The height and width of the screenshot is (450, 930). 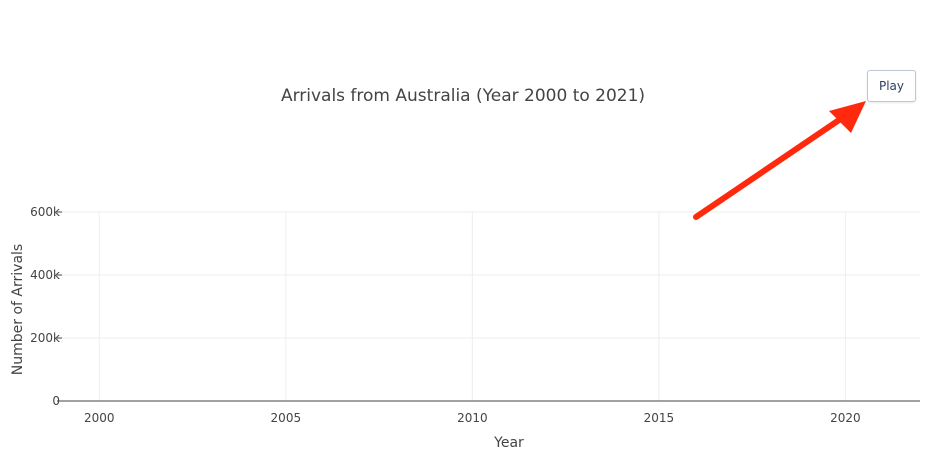 I want to click on y-tick-label: 0, so click(x=56, y=401).